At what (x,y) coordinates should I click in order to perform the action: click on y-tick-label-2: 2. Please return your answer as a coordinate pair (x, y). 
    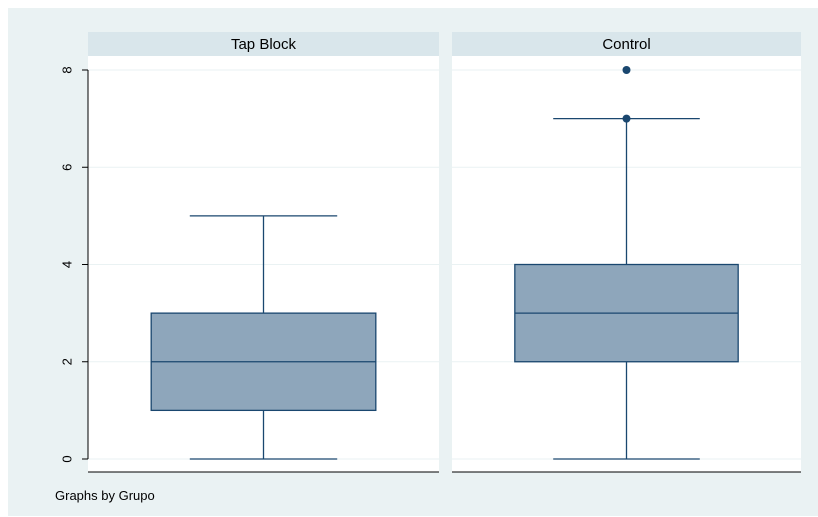
    Looking at the image, I should click on (66, 361).